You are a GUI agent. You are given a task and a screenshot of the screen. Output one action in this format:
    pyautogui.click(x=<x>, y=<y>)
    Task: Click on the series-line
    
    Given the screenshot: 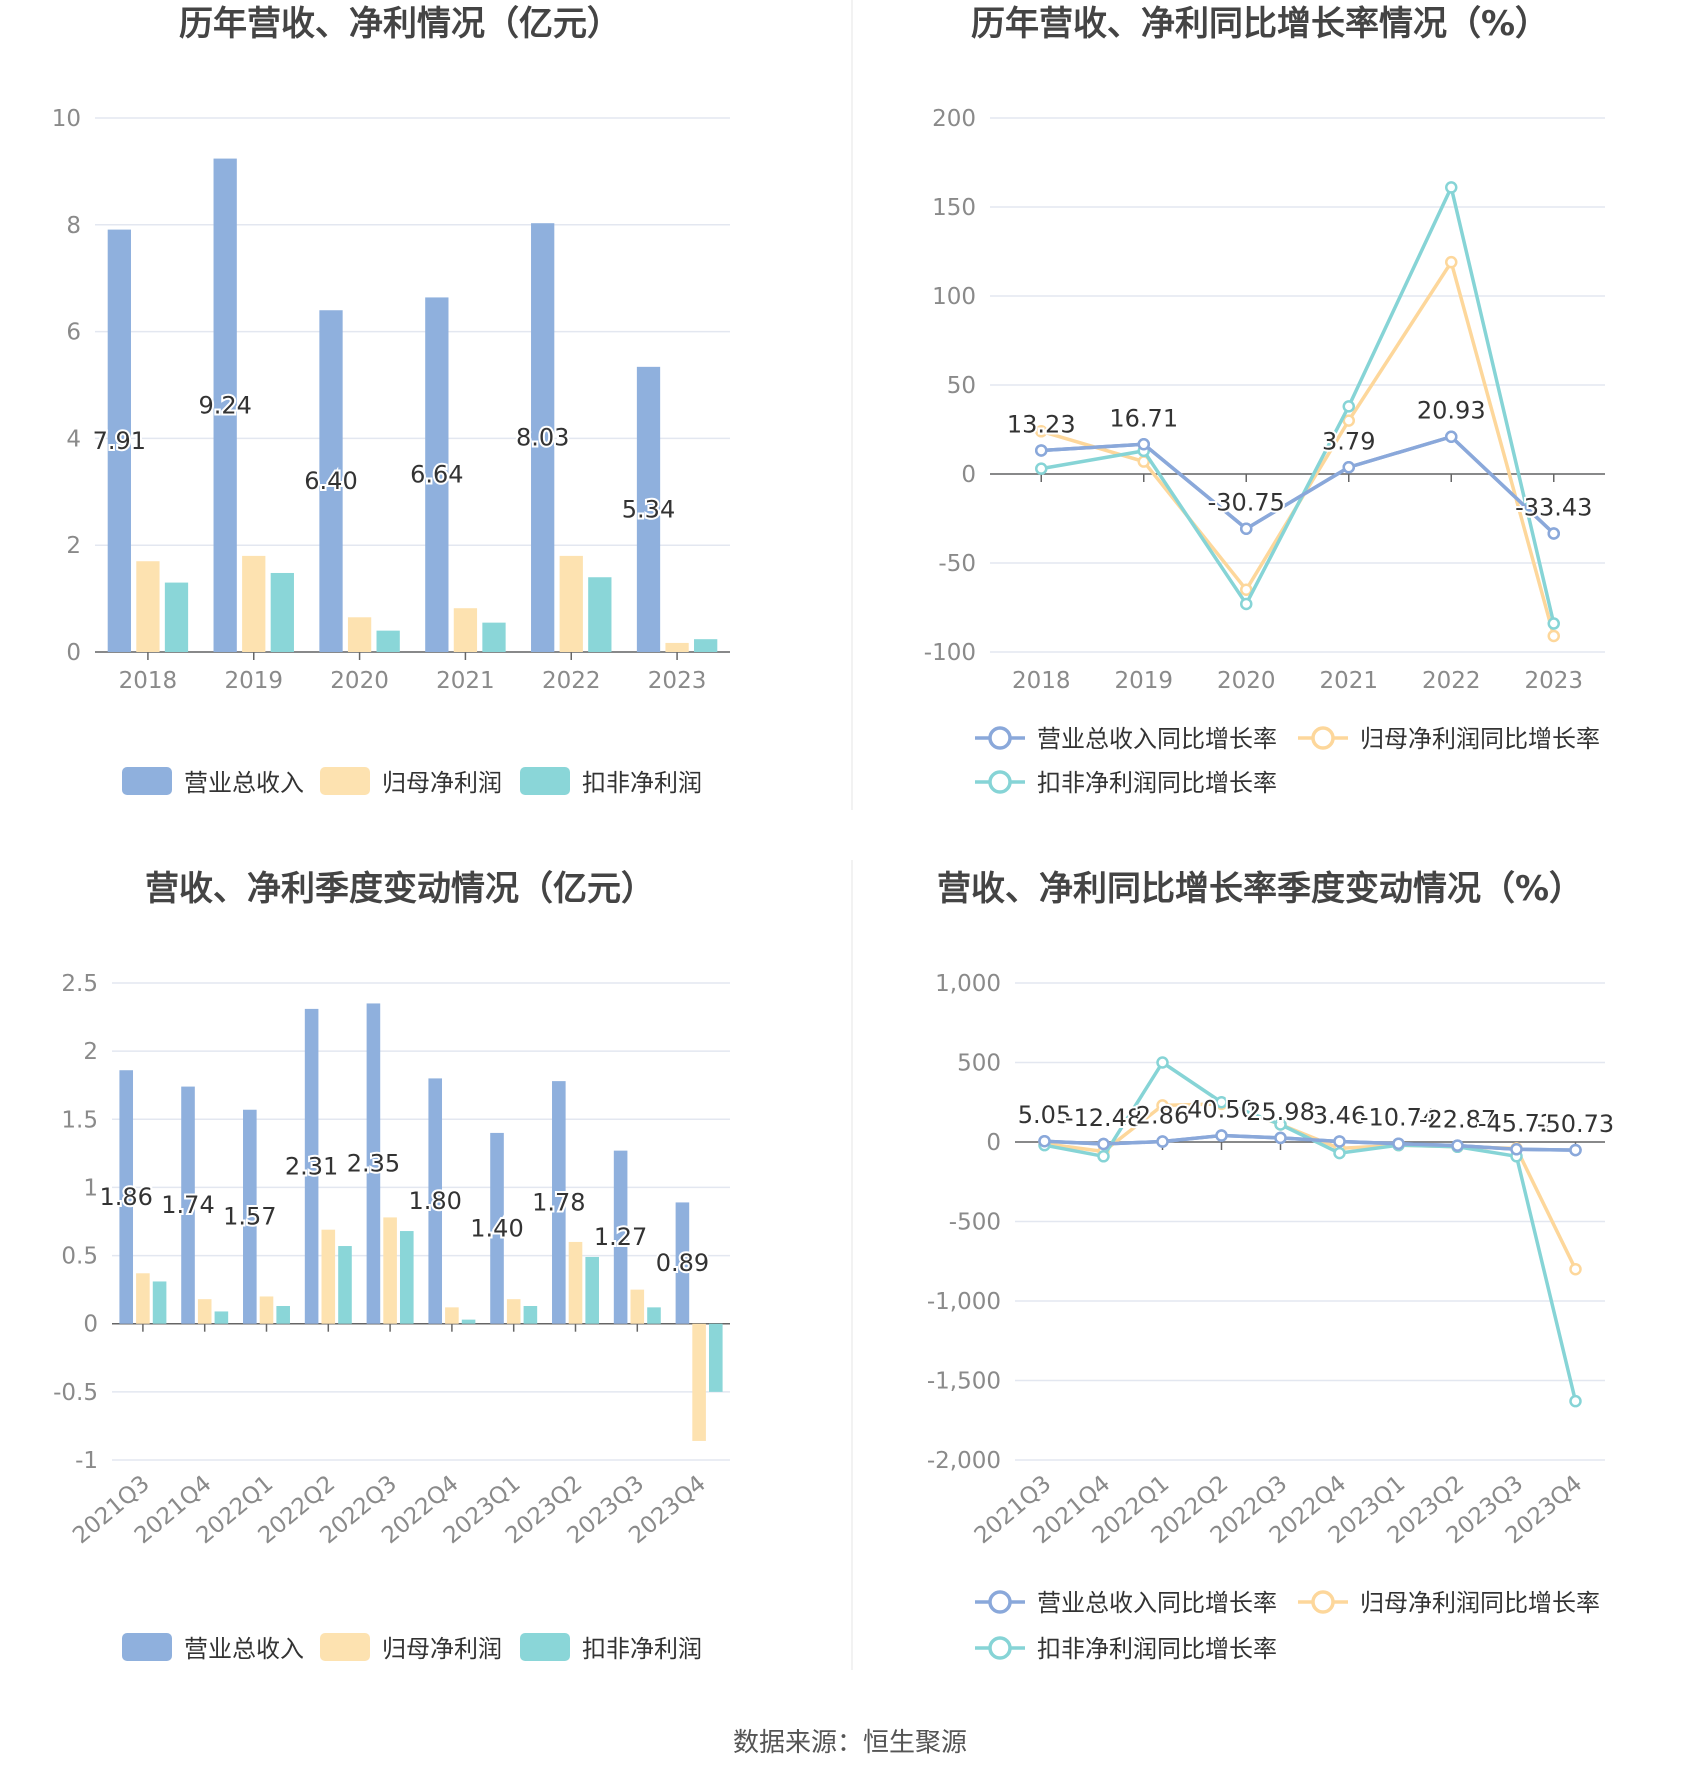 What is the action you would take?
    pyautogui.click(x=1298, y=484)
    